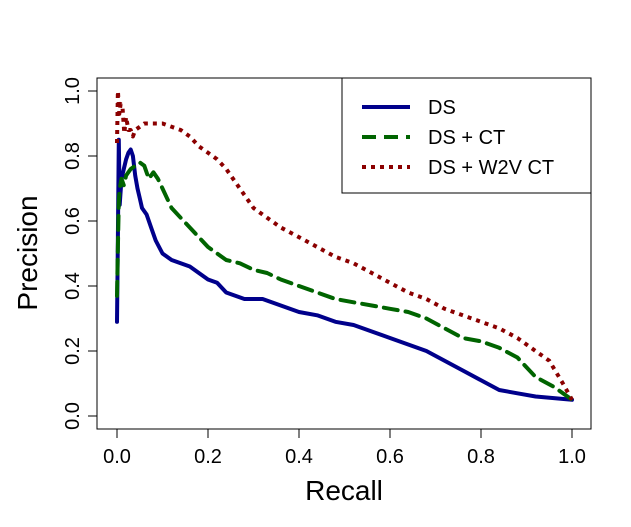 Image resolution: width=631 pixels, height=527 pixels. I want to click on x-tick-label: 0.6, so click(390, 457).